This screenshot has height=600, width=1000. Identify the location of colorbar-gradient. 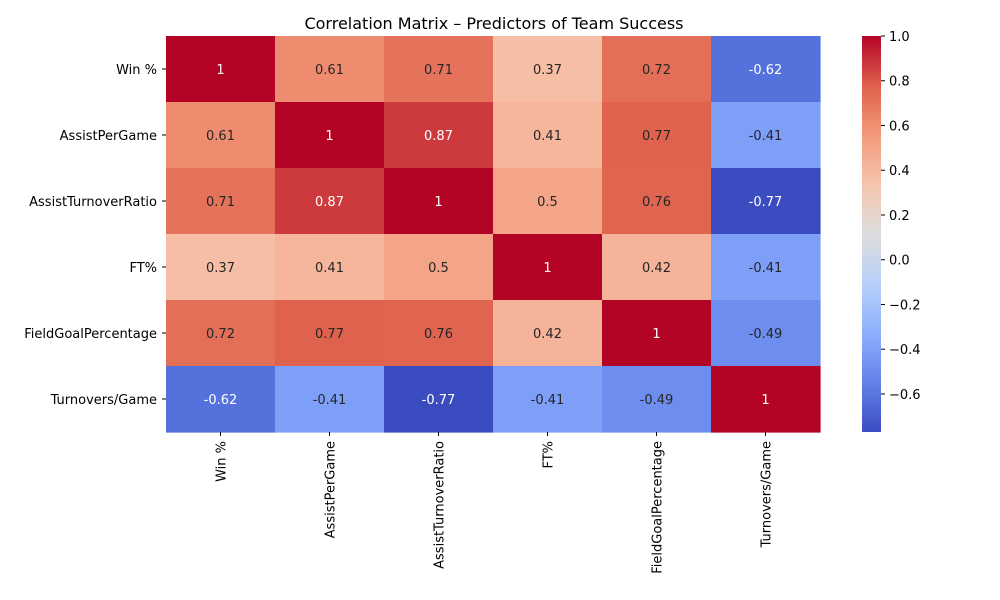
(871, 234).